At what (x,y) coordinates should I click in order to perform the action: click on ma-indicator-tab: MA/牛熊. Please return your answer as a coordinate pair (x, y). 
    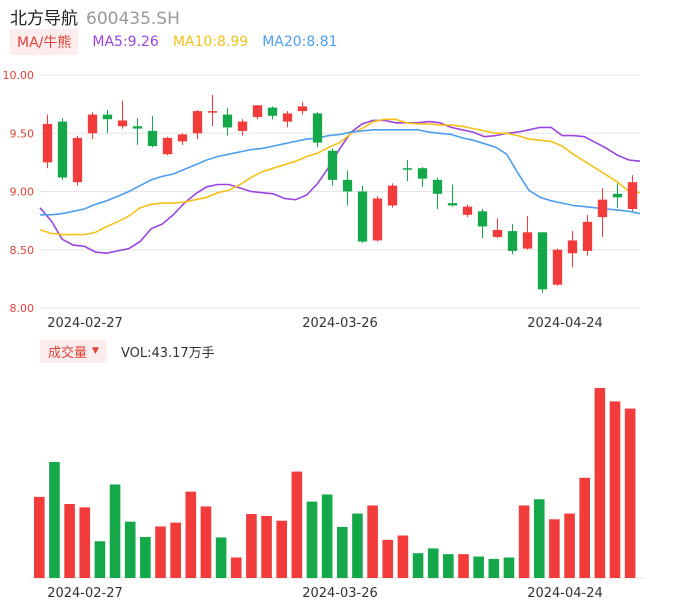
    Looking at the image, I should click on (44, 42).